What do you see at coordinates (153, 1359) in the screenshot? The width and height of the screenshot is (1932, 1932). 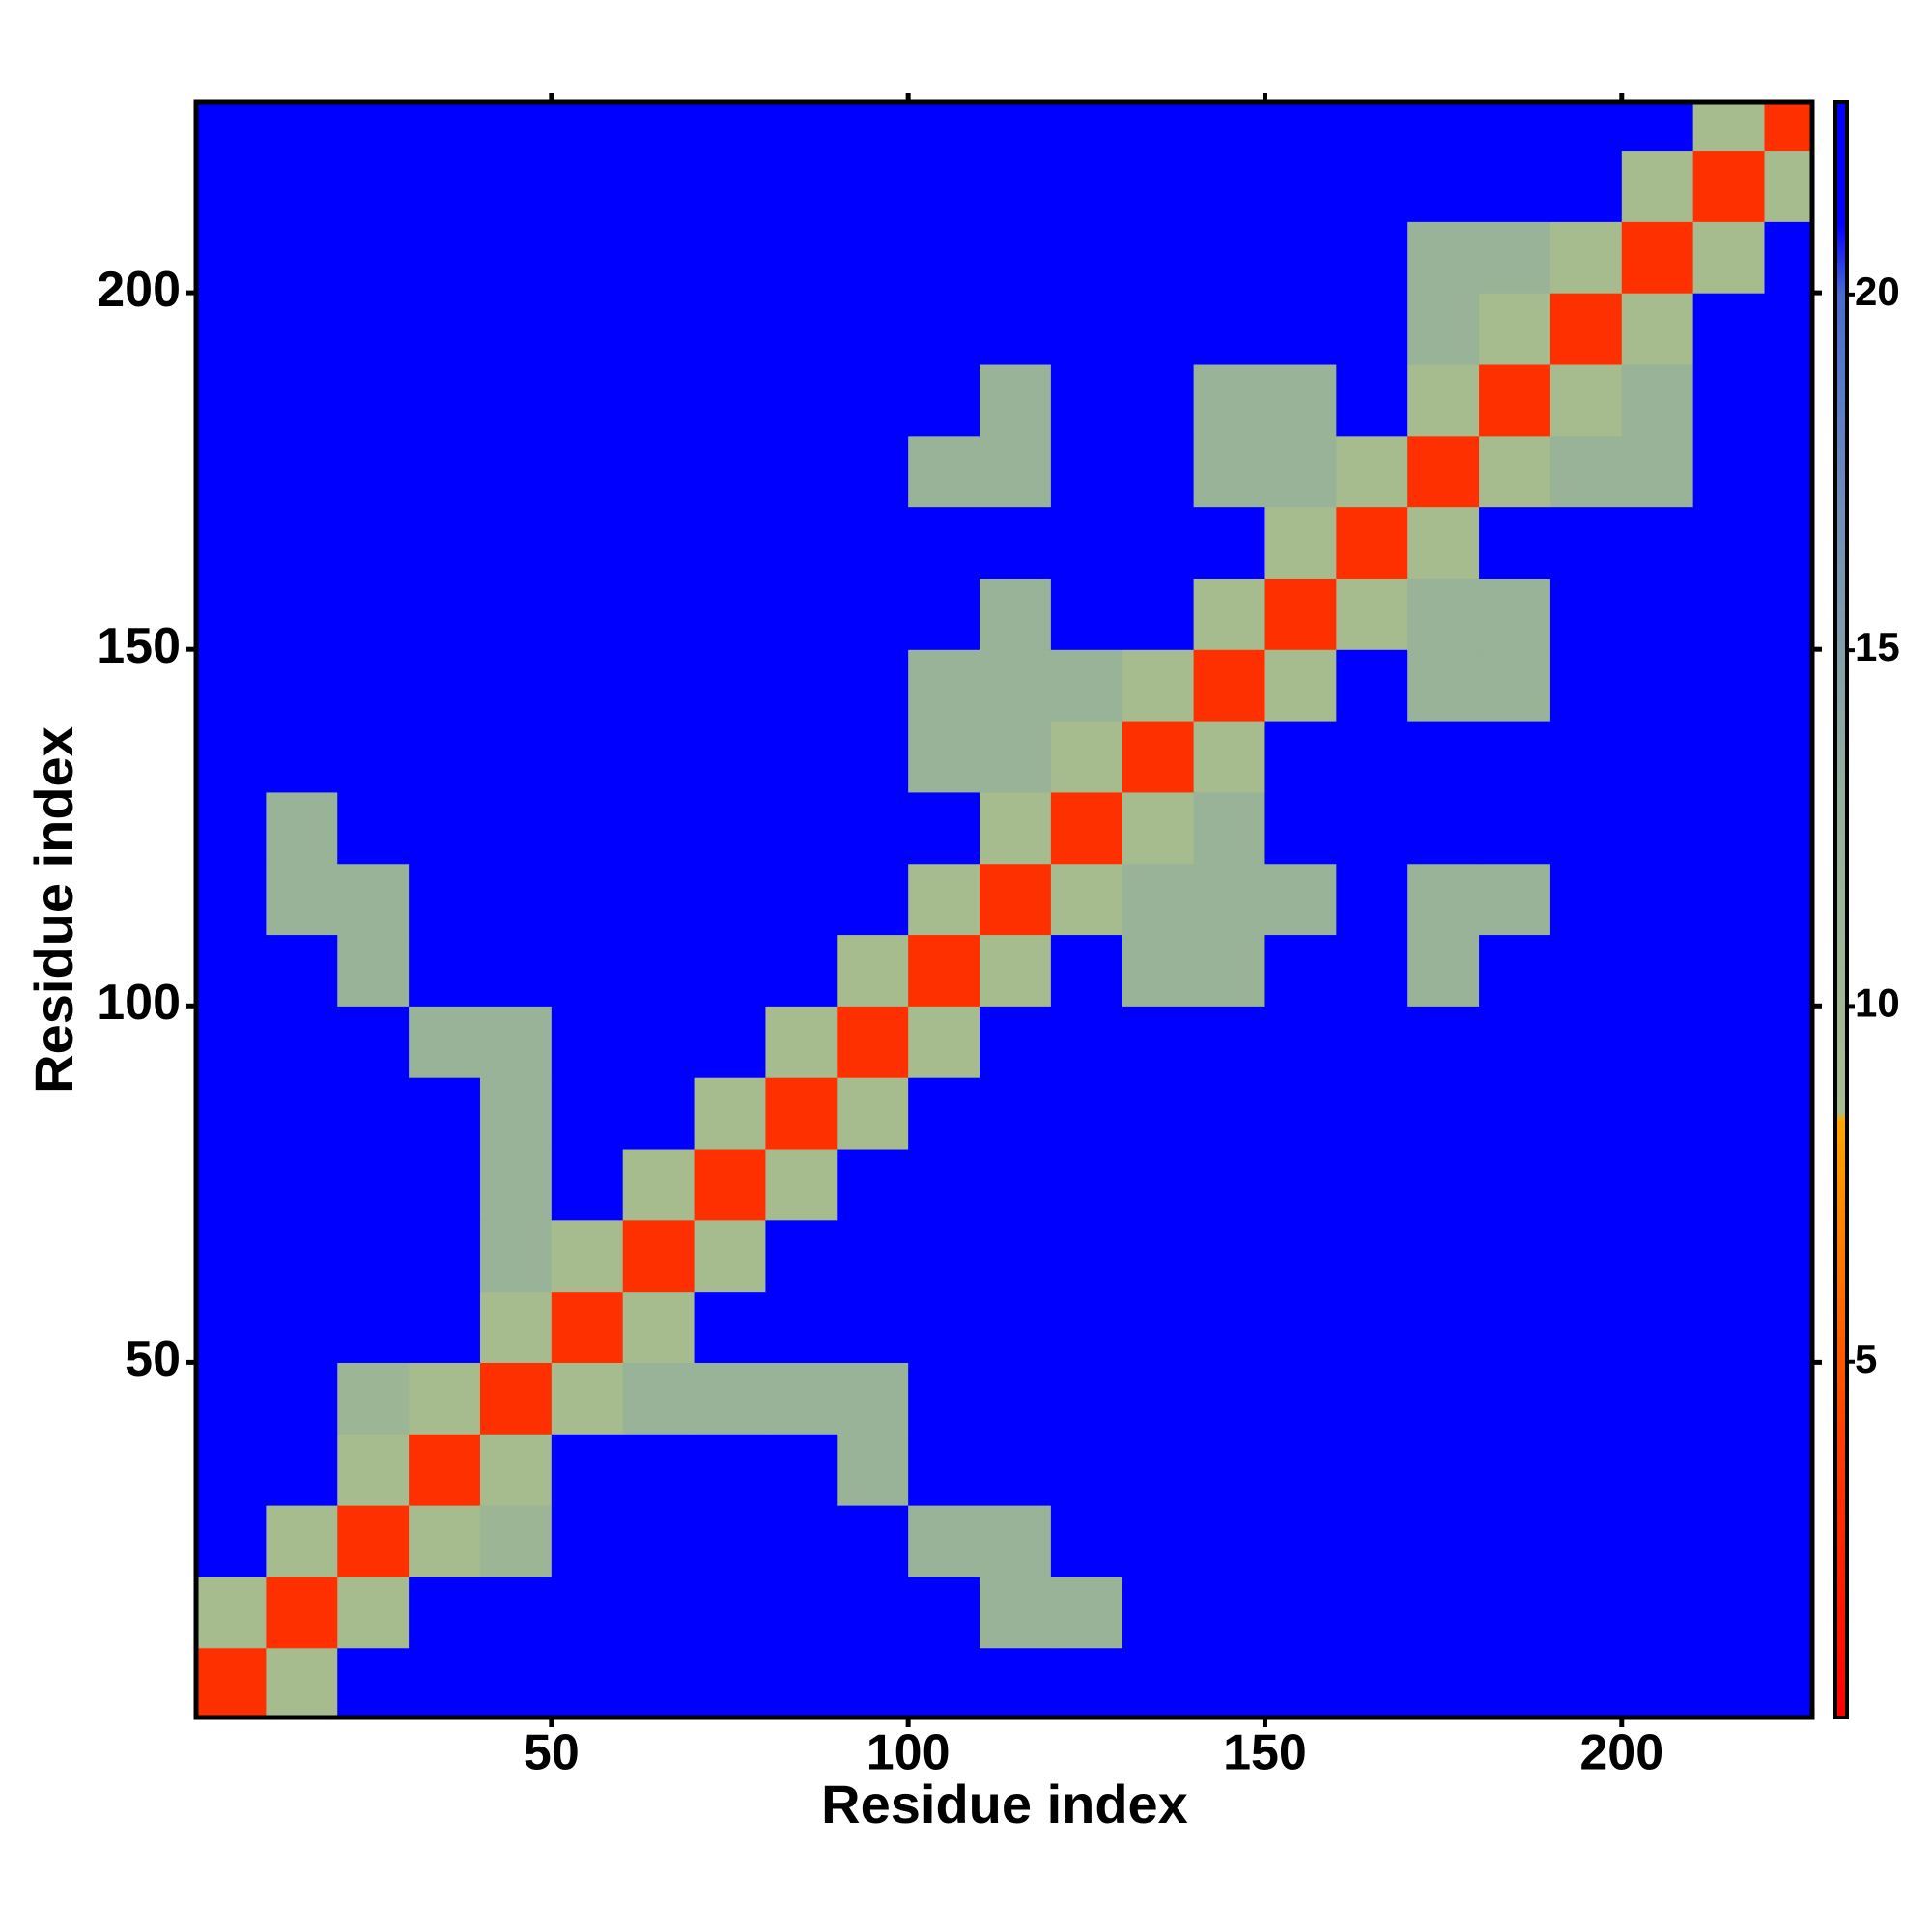 I see `y-tick-label: 50` at bounding box center [153, 1359].